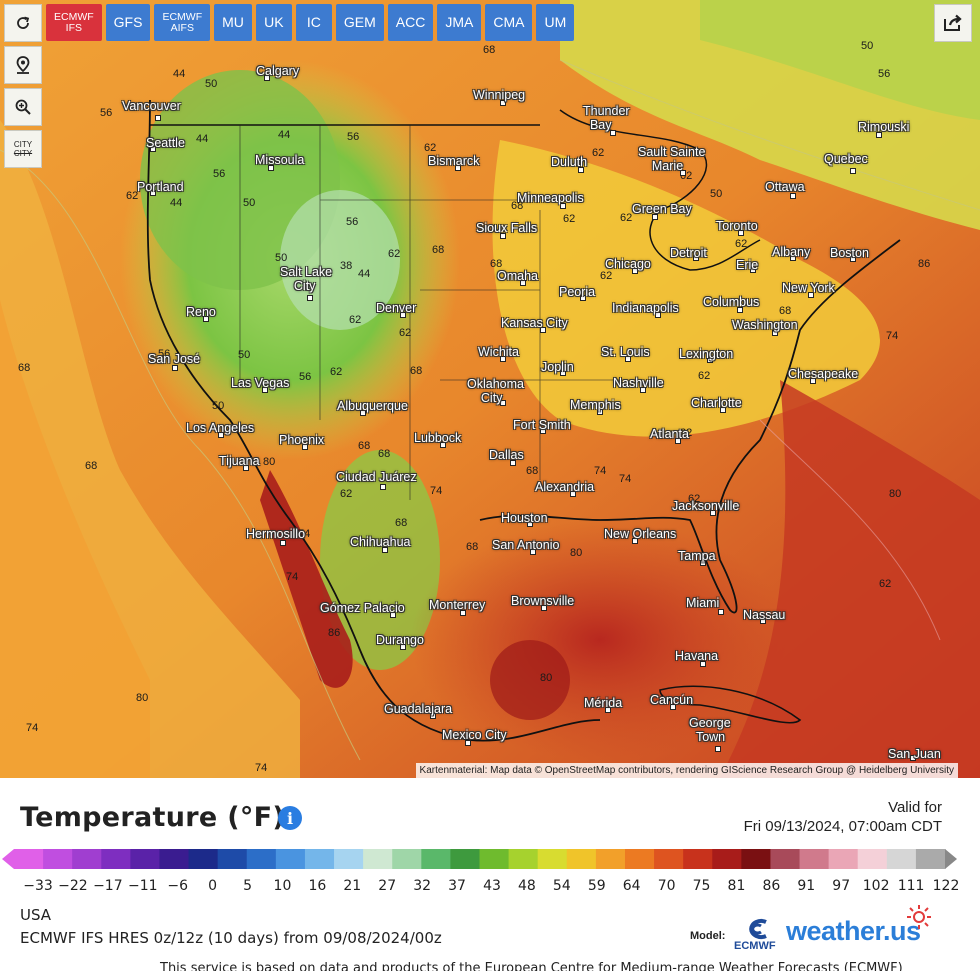 The width and height of the screenshot is (980, 971). What do you see at coordinates (569, 162) in the screenshot?
I see `city-label: Duluth` at bounding box center [569, 162].